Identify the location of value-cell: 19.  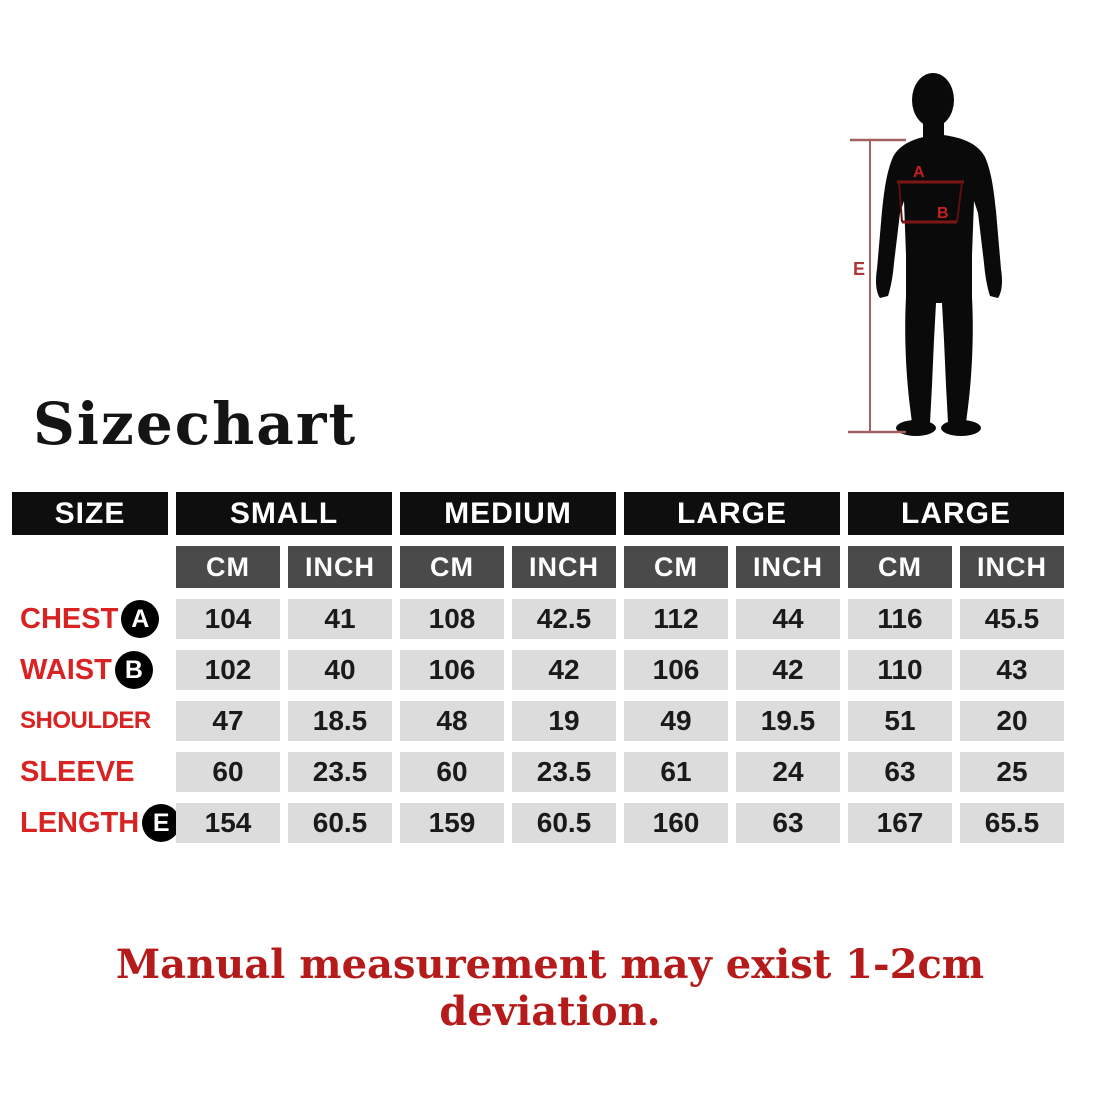
(564, 721).